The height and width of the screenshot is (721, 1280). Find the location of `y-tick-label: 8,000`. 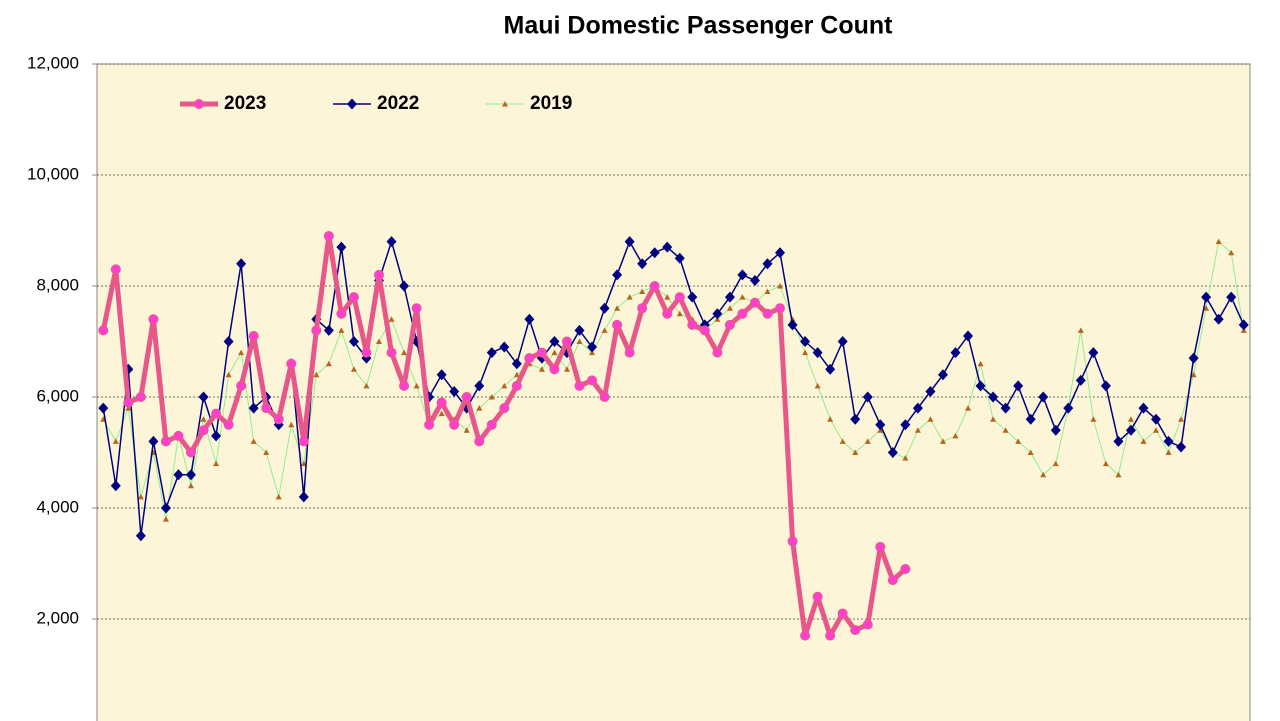

y-tick-label: 8,000 is located at coordinates (57, 284).